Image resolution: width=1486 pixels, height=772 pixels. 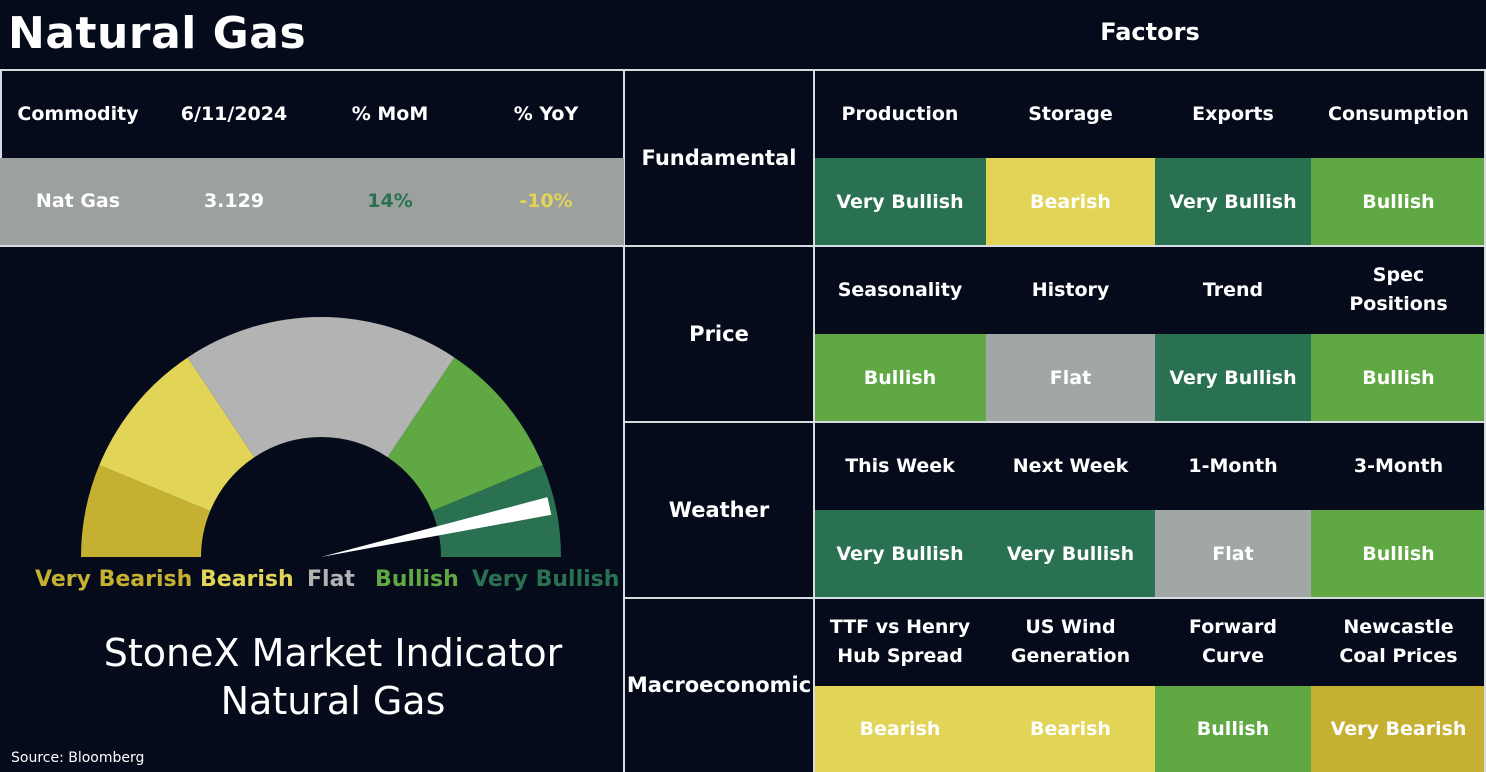 What do you see at coordinates (900, 378) in the screenshot?
I see `factor-rating-seasonality: Bullish` at bounding box center [900, 378].